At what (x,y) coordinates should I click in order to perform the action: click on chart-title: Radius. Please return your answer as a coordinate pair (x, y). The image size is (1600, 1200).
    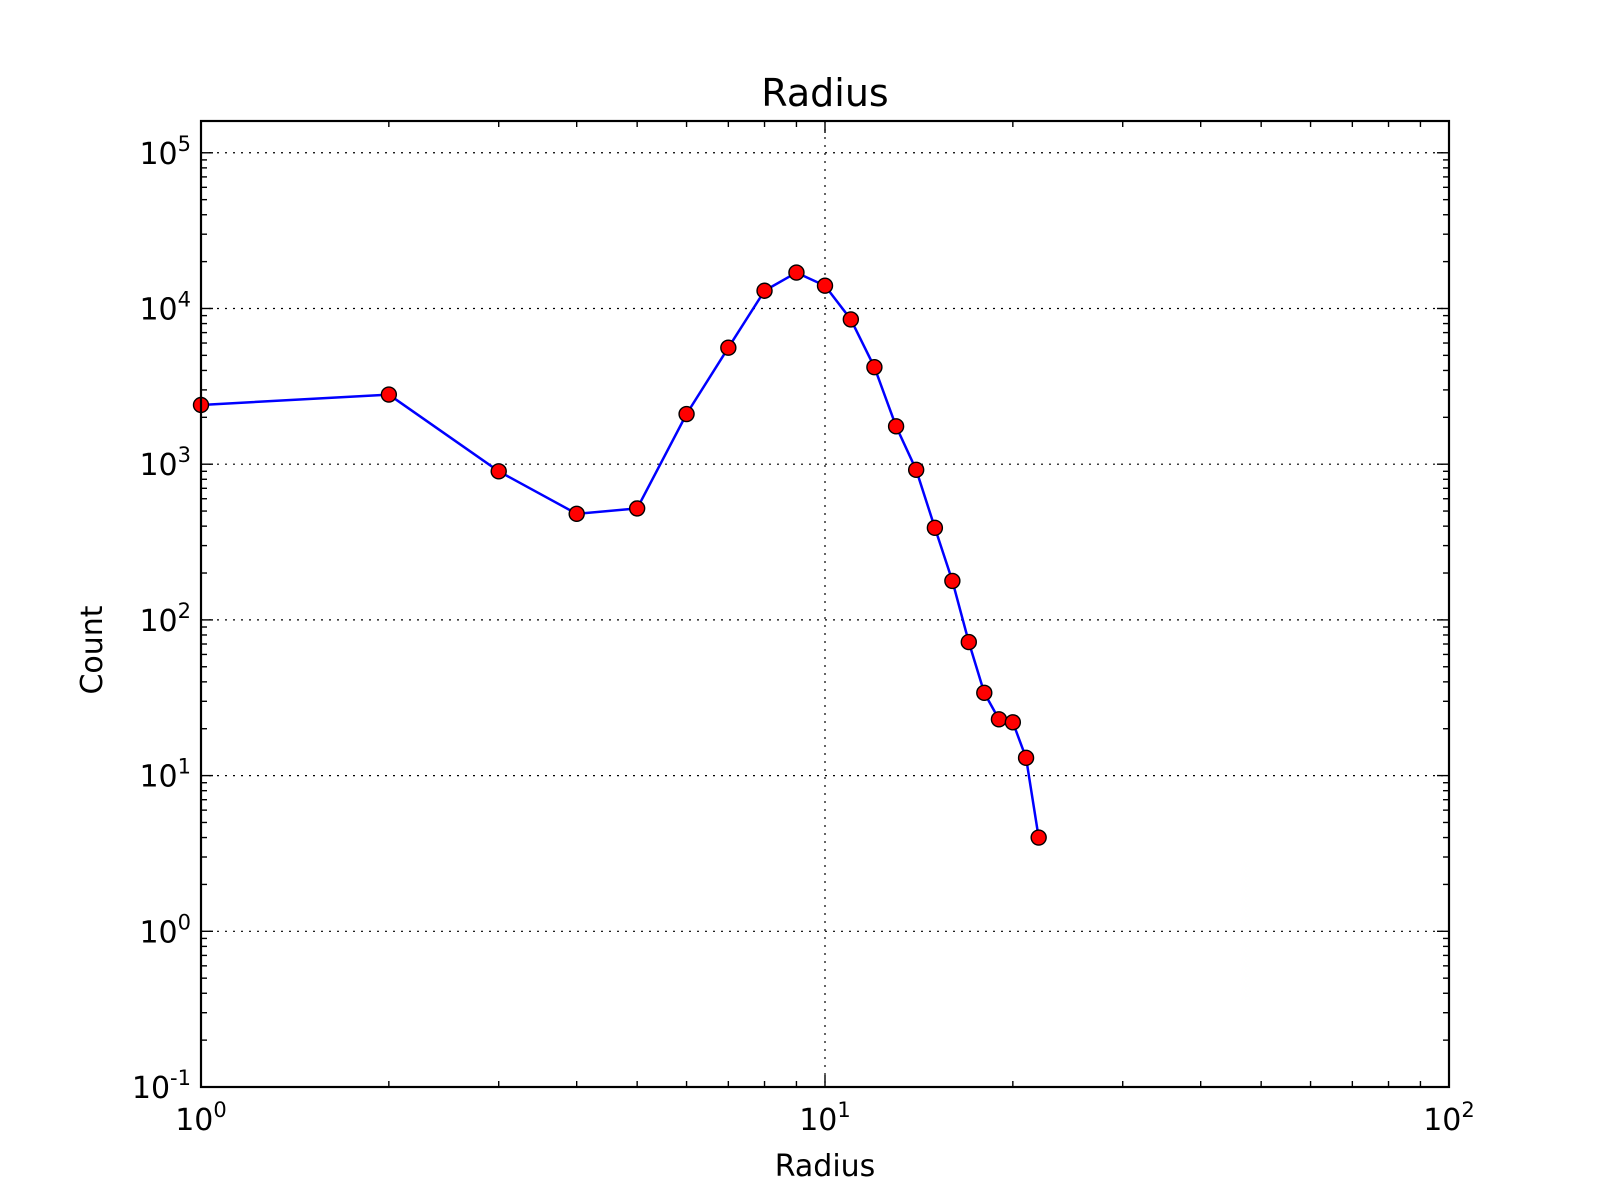
    Looking at the image, I should click on (824, 93).